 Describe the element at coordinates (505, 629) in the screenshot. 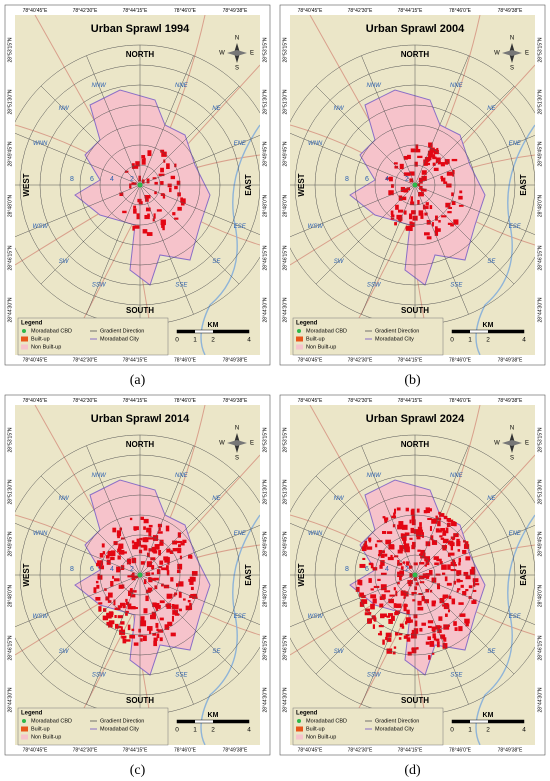

I see `river` at that location.